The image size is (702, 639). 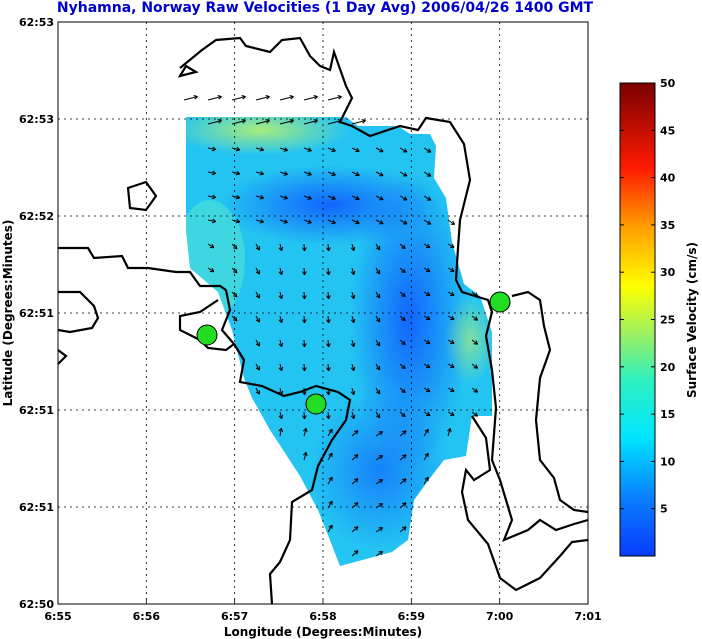 What do you see at coordinates (36, 313) in the screenshot?
I see `y-tick-labels: 62:53 62:53 62:52 62:51 62:51 62:51 62:50` at bounding box center [36, 313].